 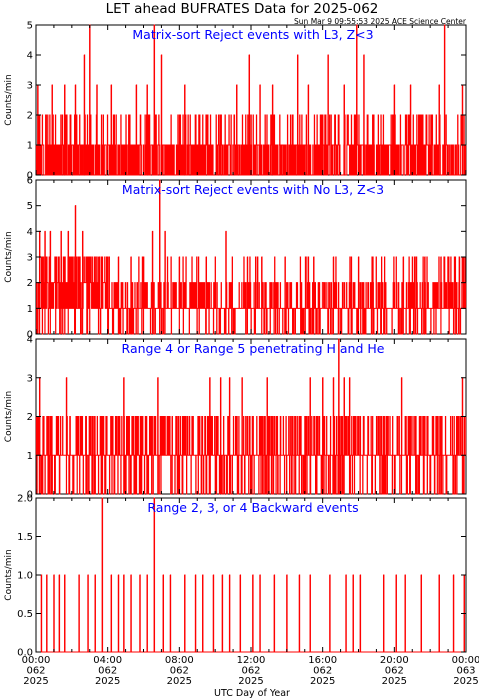 What do you see at coordinates (25, 653) in the screenshot?
I see `y-tick-label: 0.0` at bounding box center [25, 653].